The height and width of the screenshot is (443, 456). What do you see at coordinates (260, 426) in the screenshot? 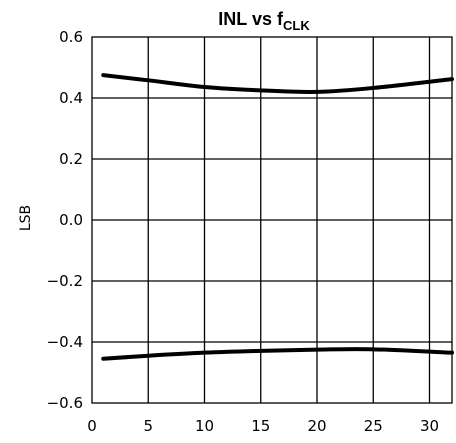
I see `x-tick-label: 15` at bounding box center [260, 426].